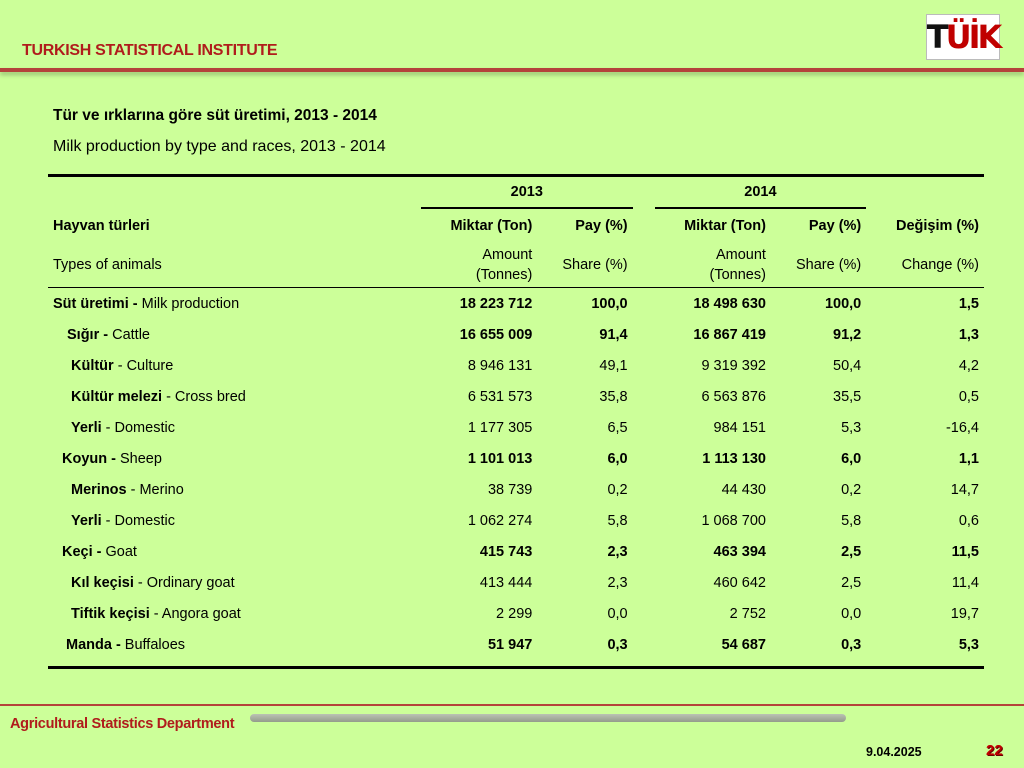 Image resolution: width=1024 pixels, height=768 pixels. What do you see at coordinates (234, 520) in the screenshot?
I see `row-label: Yerli - Domestic` at bounding box center [234, 520].